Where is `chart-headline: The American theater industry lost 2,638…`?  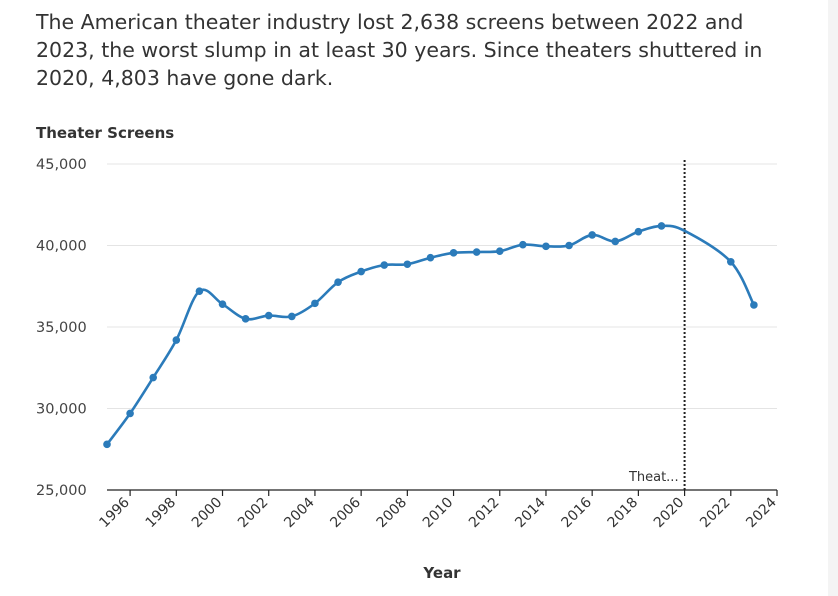
chart-headline: The American theater industry lost 2,638… is located at coordinates (399, 50).